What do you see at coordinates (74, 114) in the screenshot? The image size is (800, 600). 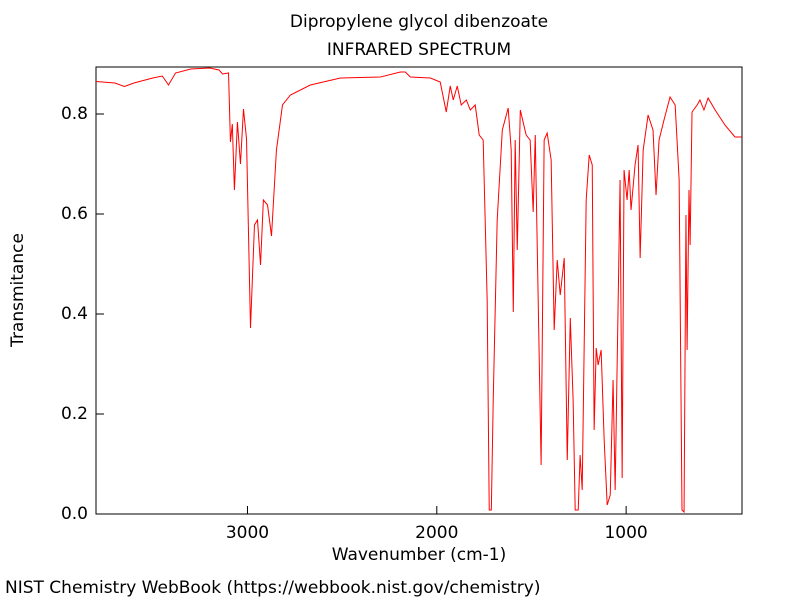 I see `y-tick-label: 0.8` at bounding box center [74, 114].